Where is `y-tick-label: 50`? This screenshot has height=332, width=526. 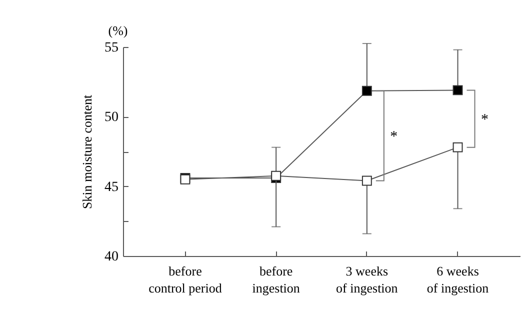
y-tick-label: 50 is located at coordinates (111, 118).